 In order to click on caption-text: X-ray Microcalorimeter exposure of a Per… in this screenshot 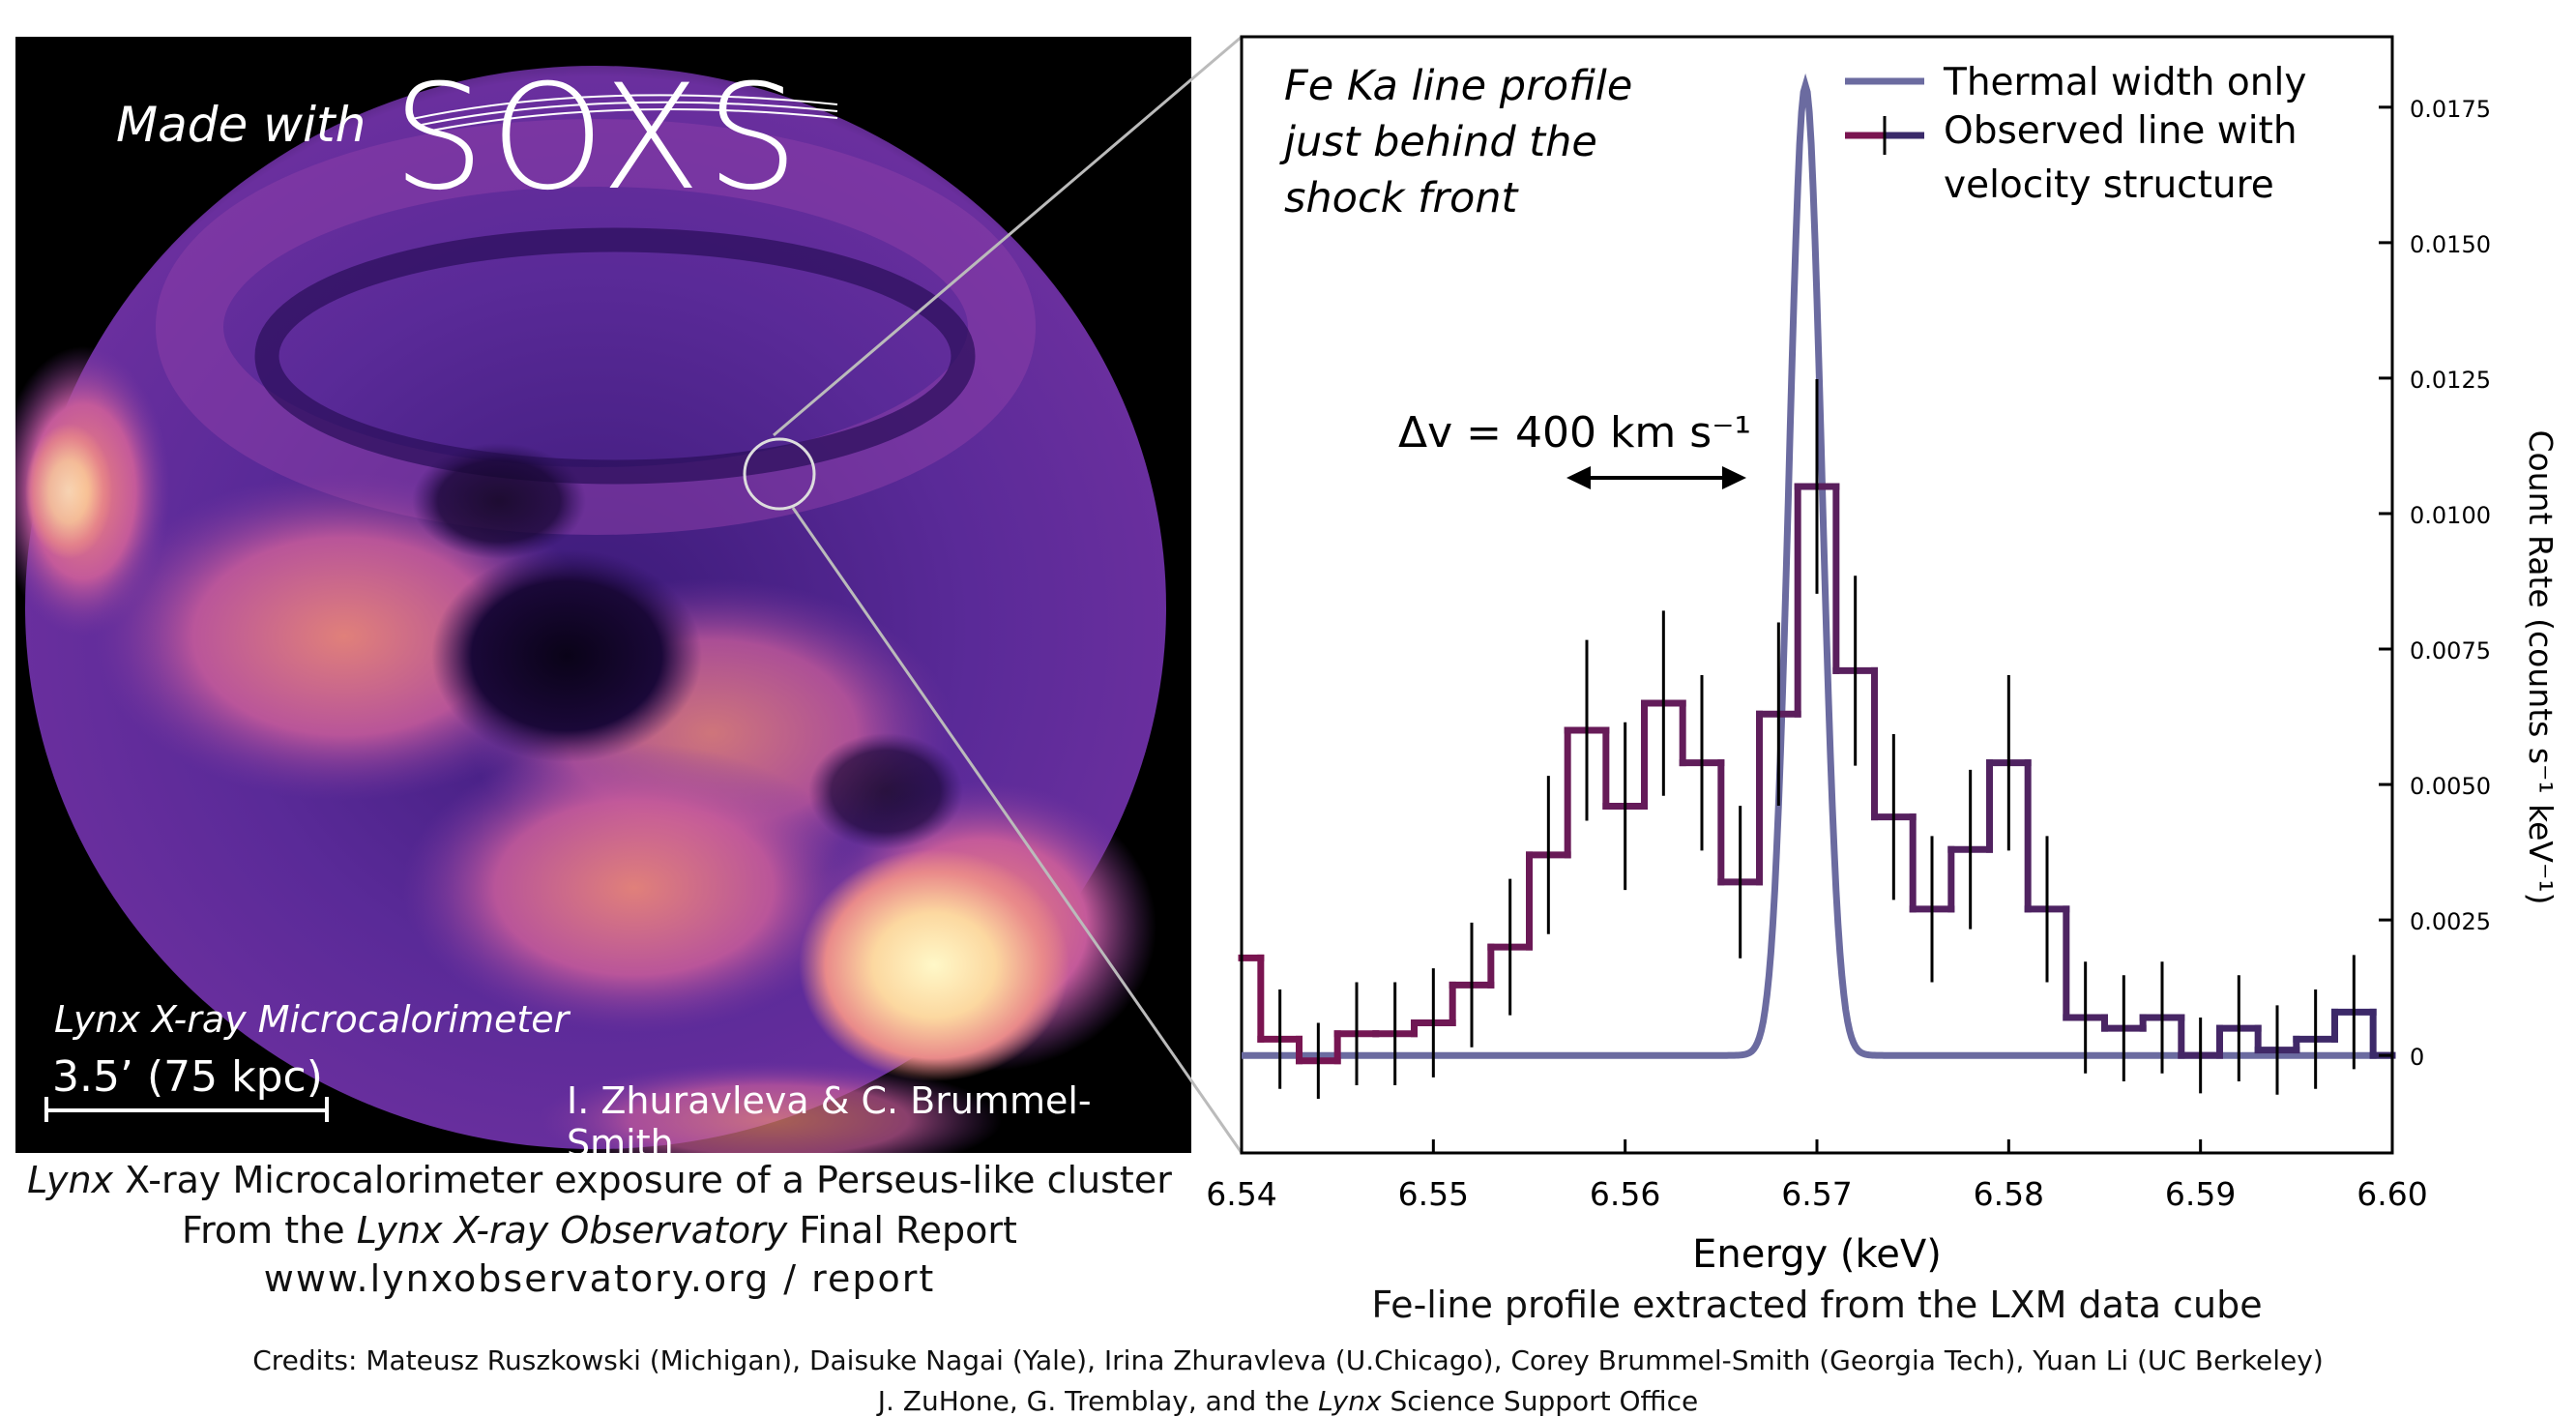, I will do `click(642, 1180)`.